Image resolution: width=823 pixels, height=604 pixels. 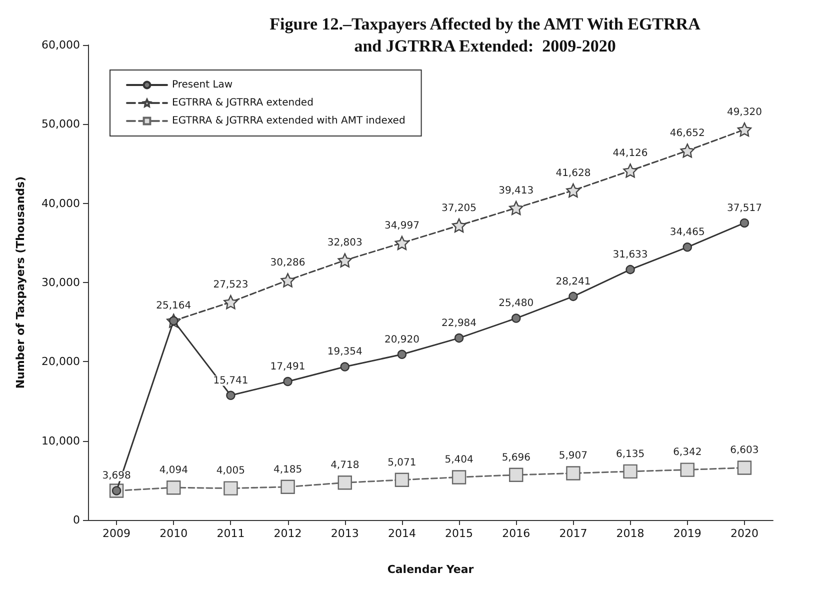 What do you see at coordinates (288, 366) in the screenshot?
I see `data-label: 17,491` at bounding box center [288, 366].